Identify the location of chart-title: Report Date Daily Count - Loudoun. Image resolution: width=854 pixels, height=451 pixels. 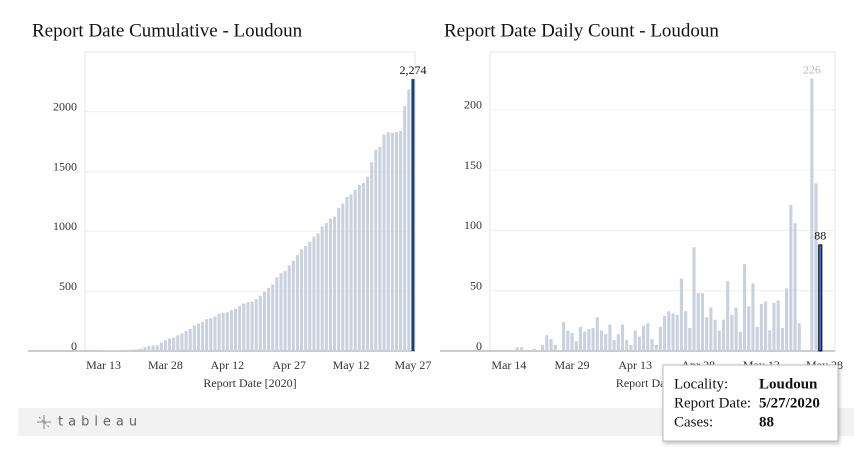
(581, 30).